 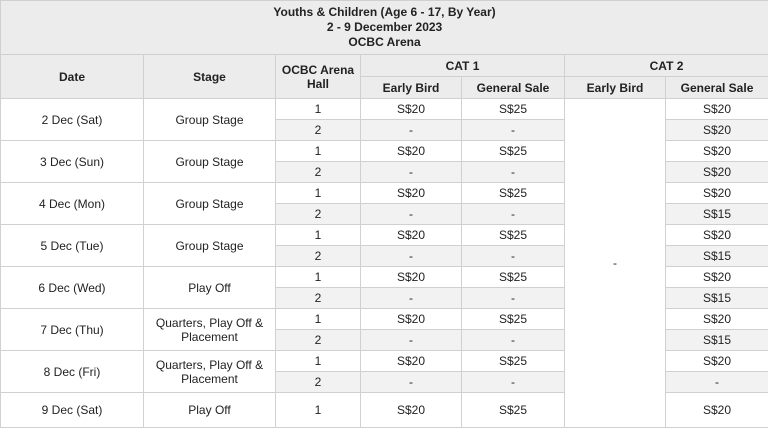 I want to click on date-cell: 4 Dec (Mon), so click(x=72, y=203).